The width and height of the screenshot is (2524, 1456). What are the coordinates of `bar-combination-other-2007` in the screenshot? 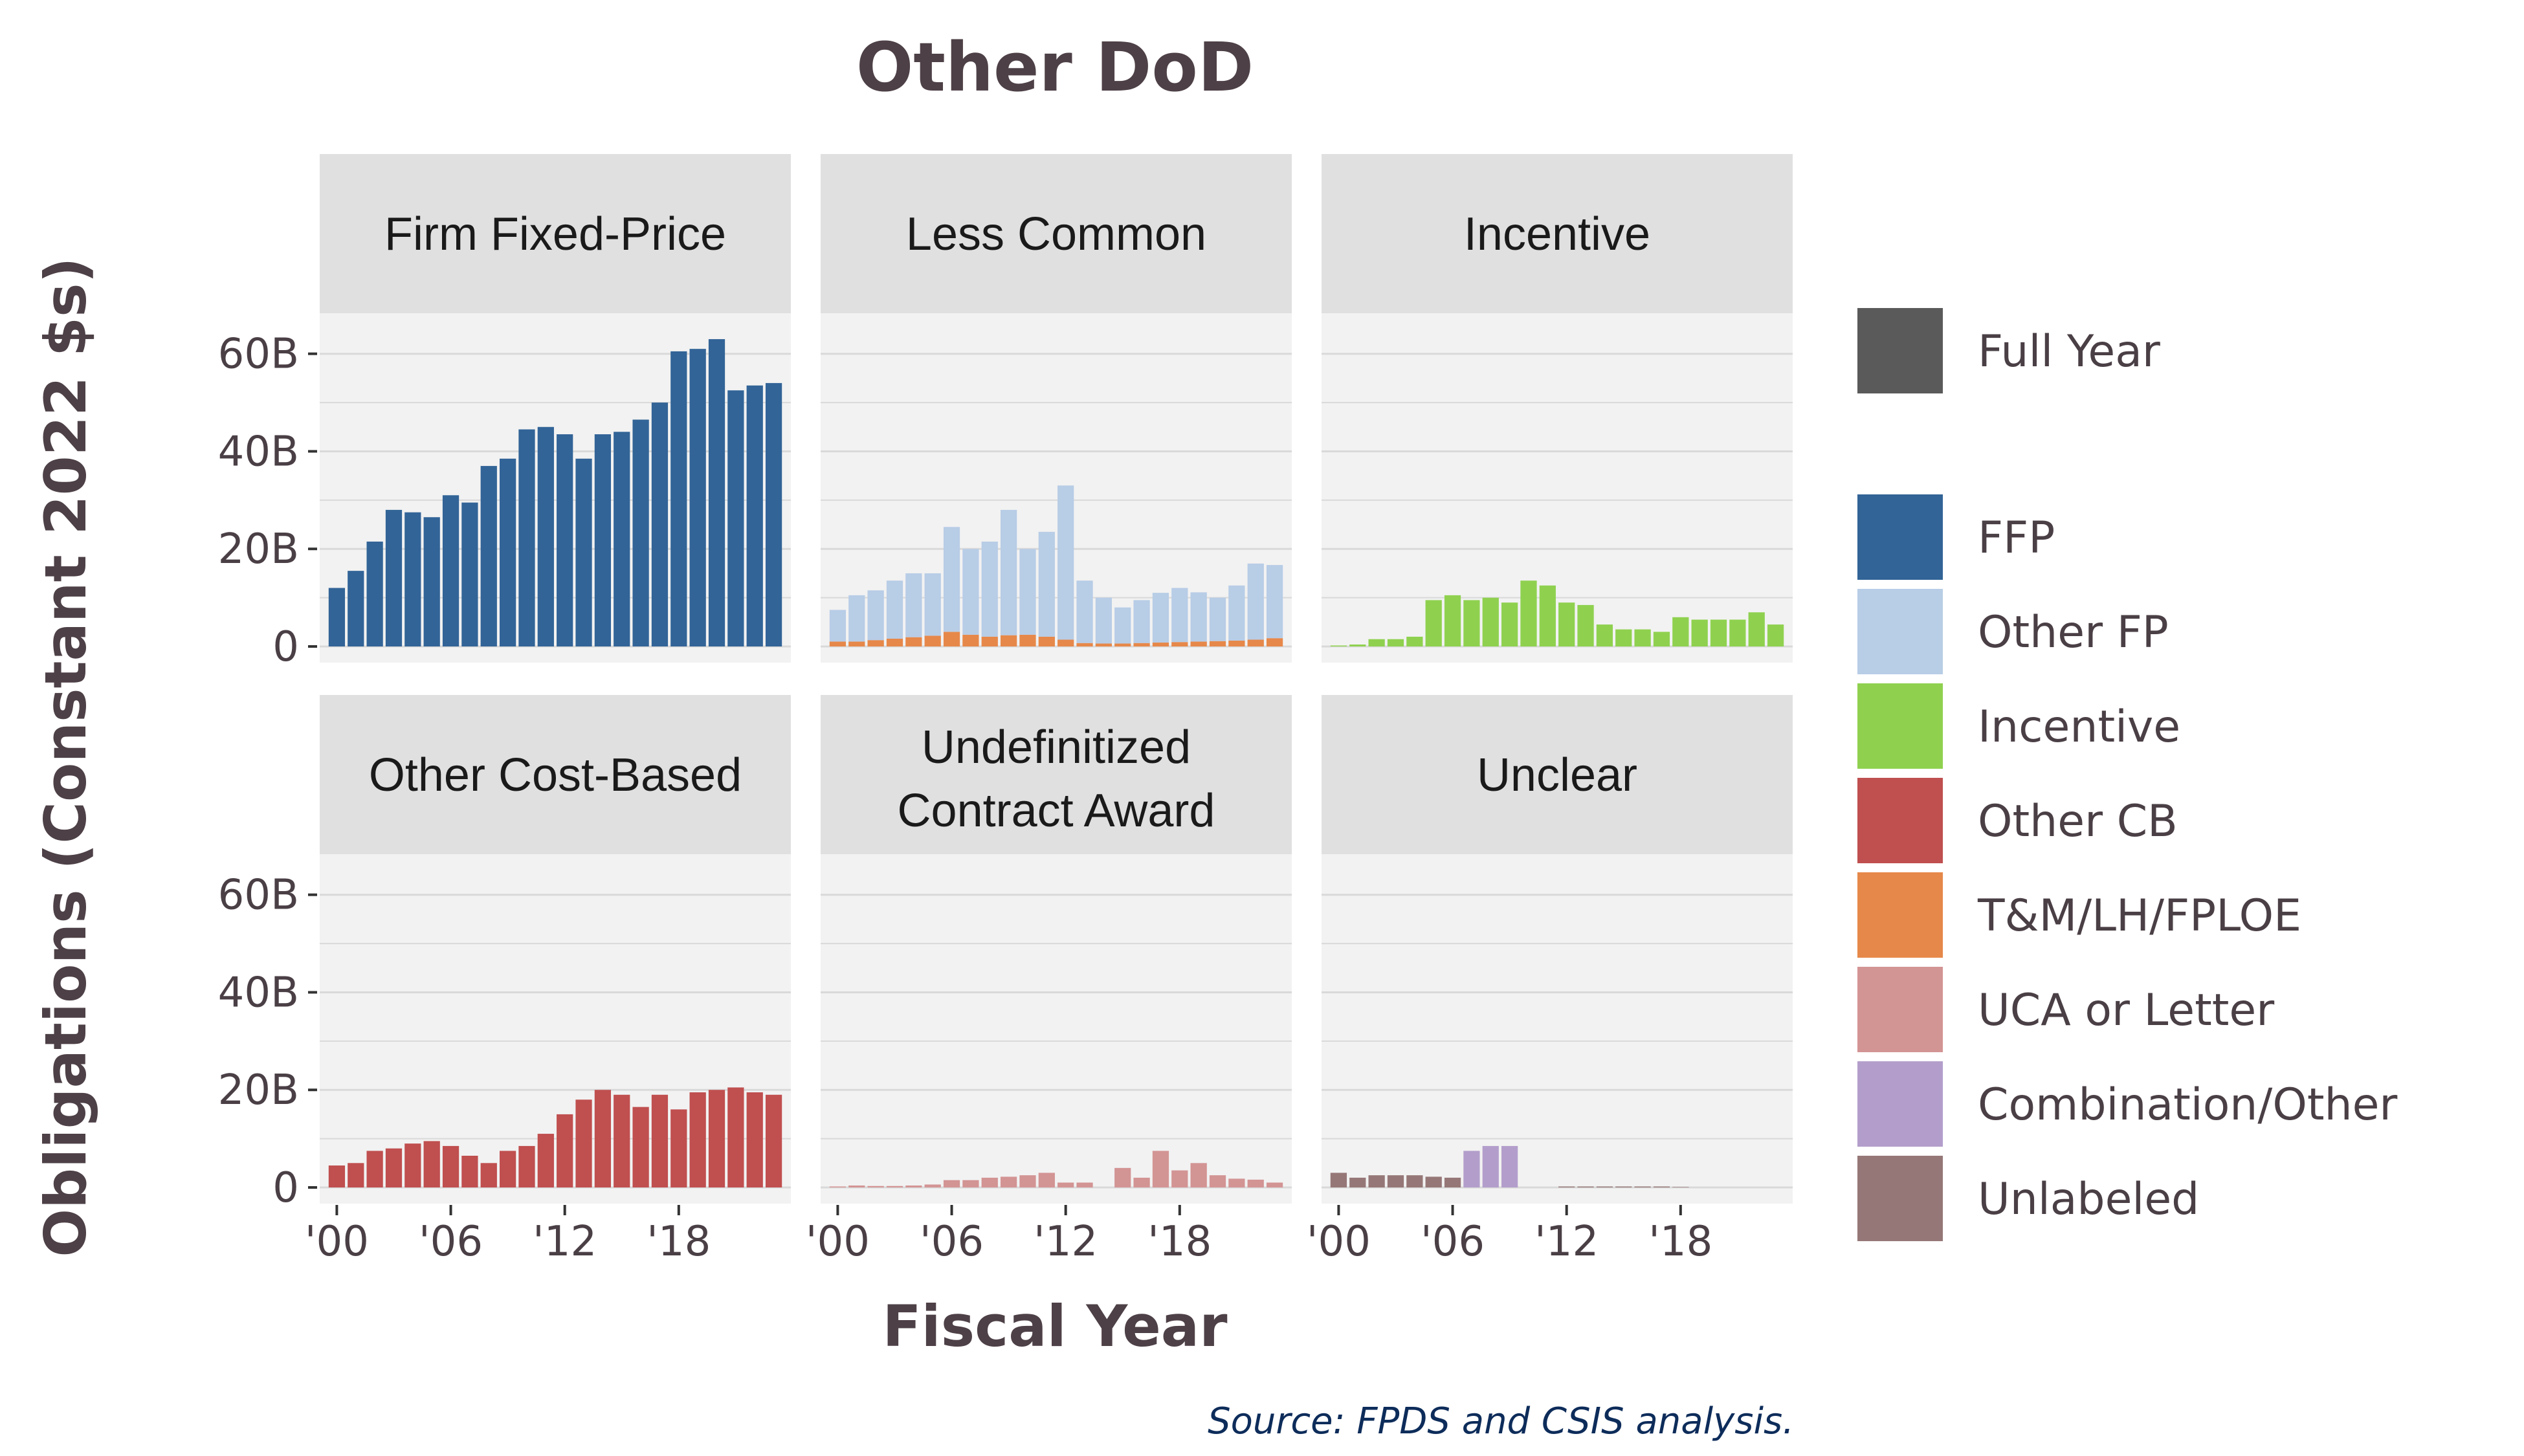 It's located at (1471, 1169).